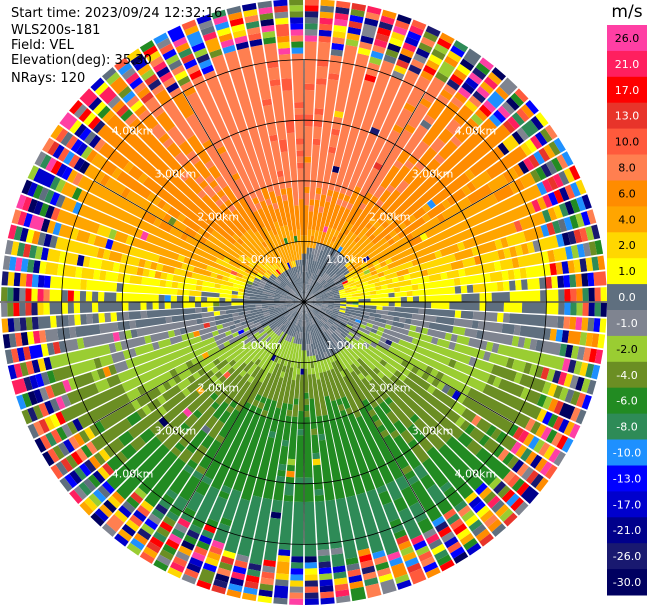  What do you see at coordinates (627, 219) in the screenshot?
I see `colorbar-tick-label: 4.0` at bounding box center [627, 219].